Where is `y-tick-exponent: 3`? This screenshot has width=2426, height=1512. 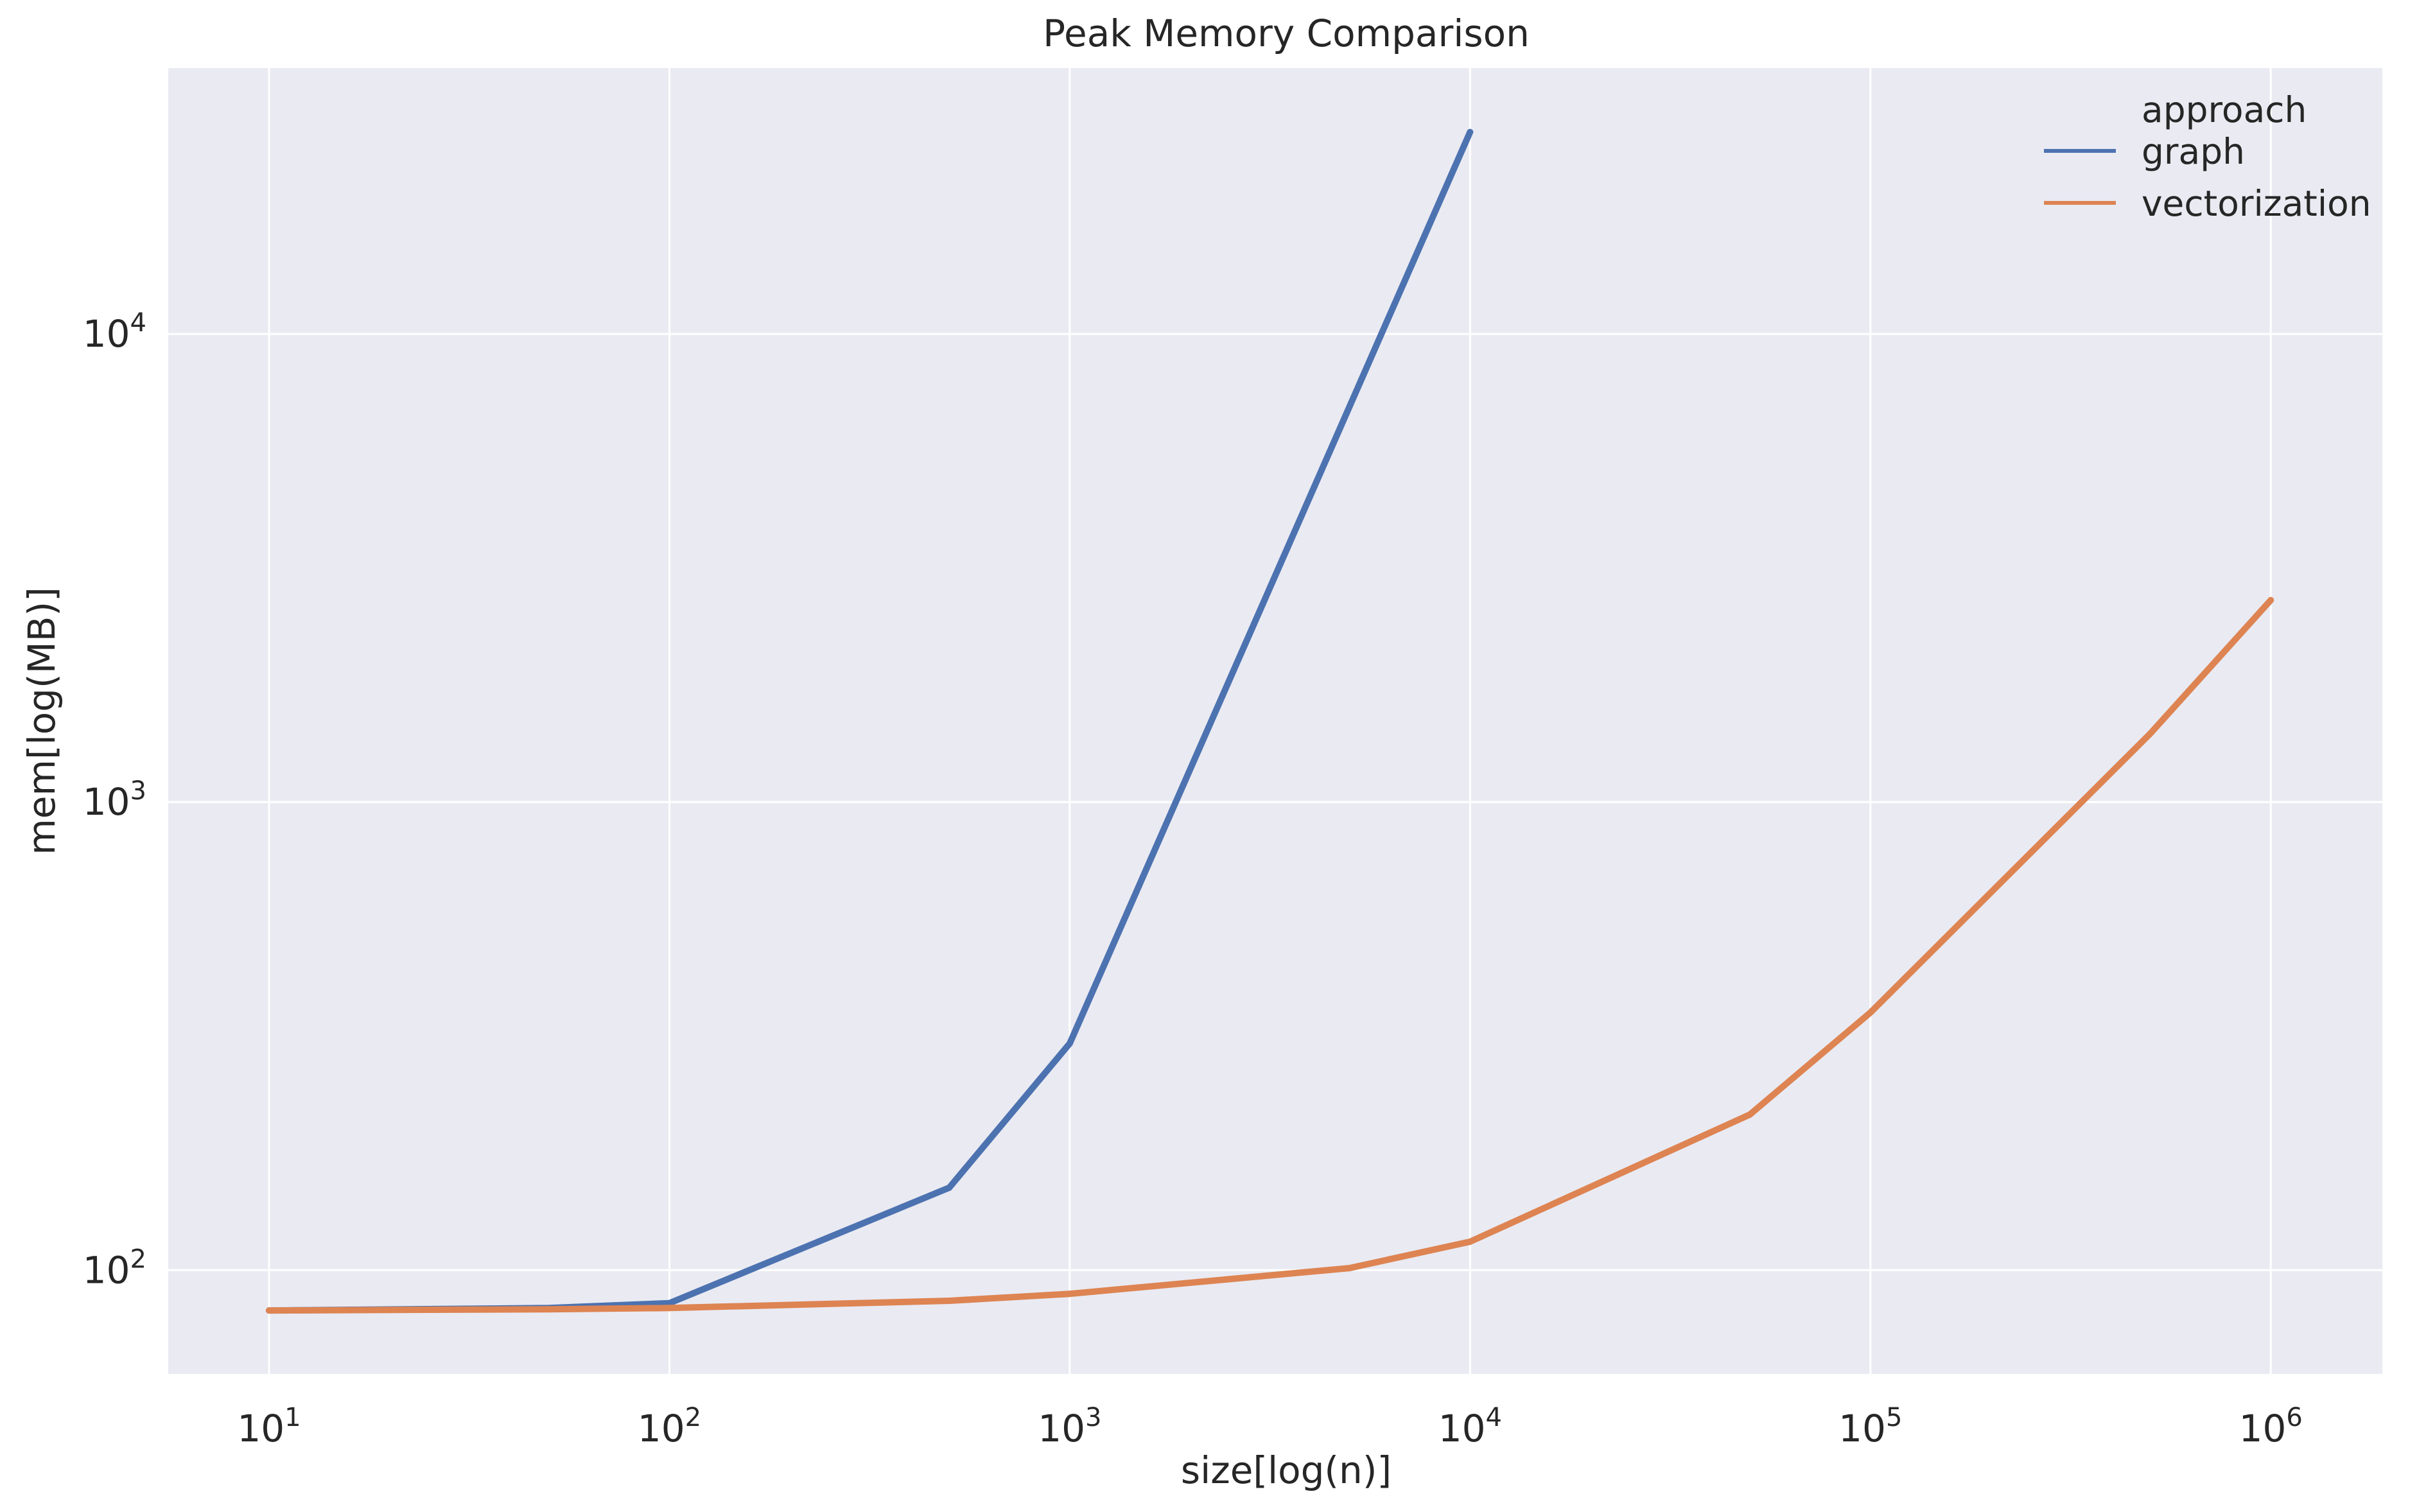 y-tick-exponent: 3 is located at coordinates (138, 791).